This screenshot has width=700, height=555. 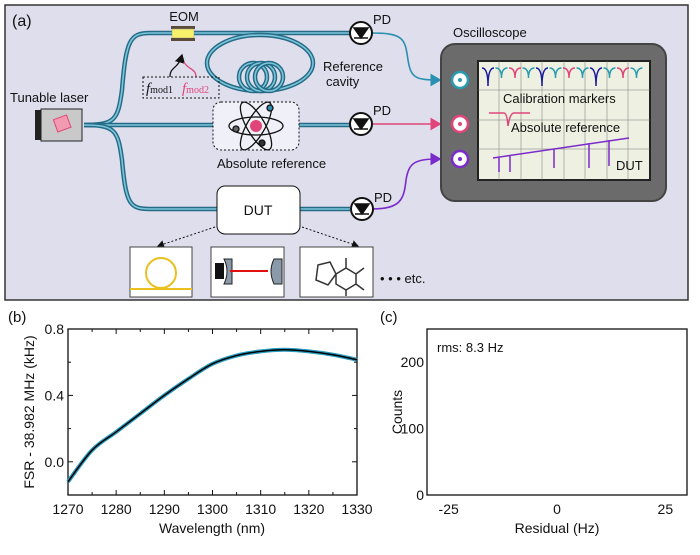 I want to click on eom-label: EOM, so click(x=184, y=16).